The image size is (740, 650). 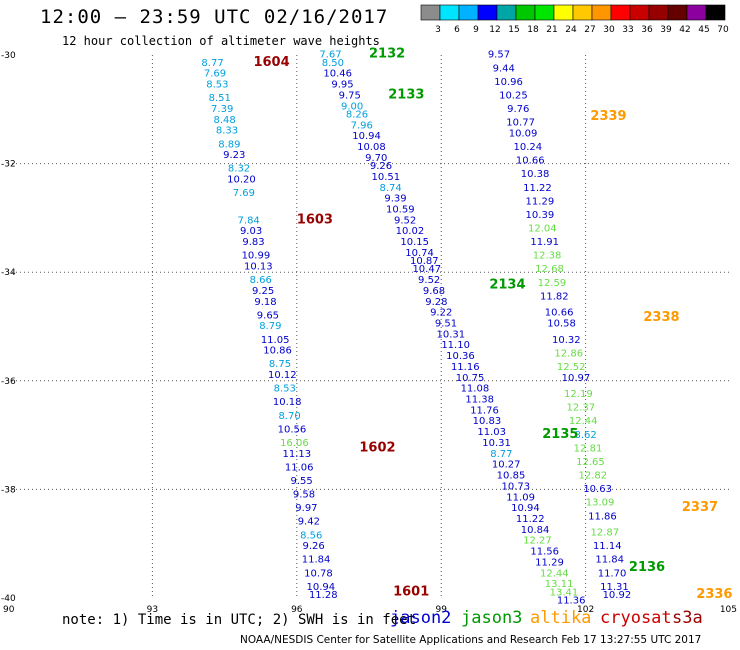 What do you see at coordinates (589, 30) in the screenshot?
I see `colorbar-label: 27` at bounding box center [589, 30].